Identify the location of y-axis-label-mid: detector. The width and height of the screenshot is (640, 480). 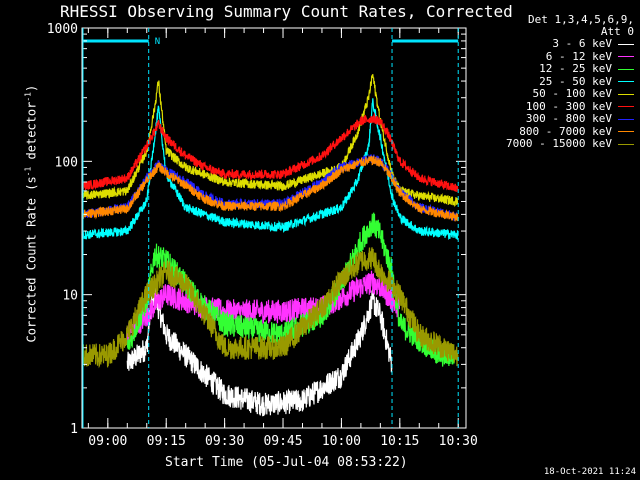
(31, 134).